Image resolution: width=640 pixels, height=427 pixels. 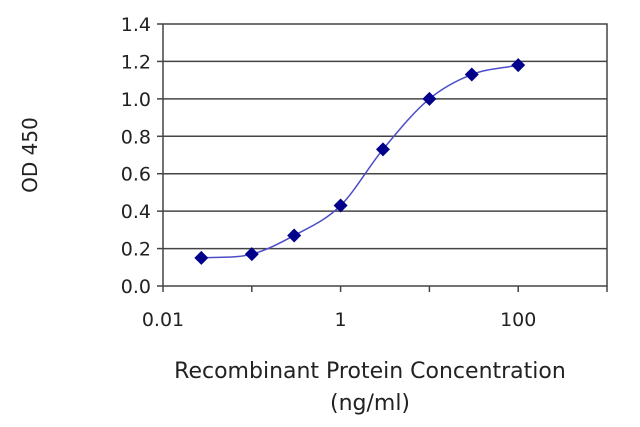 I want to click on y-tick-label: 1.0, so click(x=136, y=100).